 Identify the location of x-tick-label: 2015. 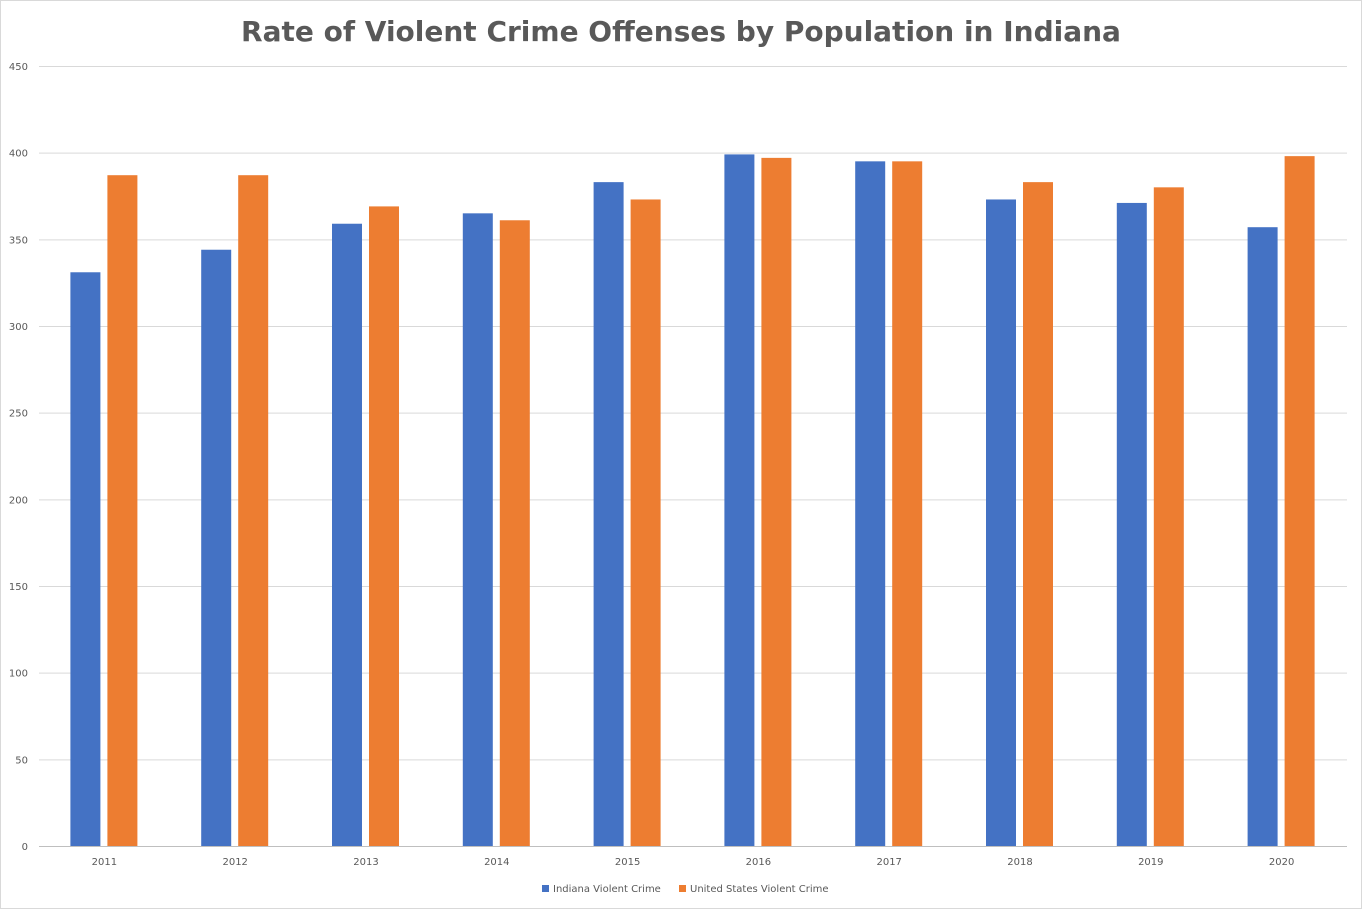
(627, 862).